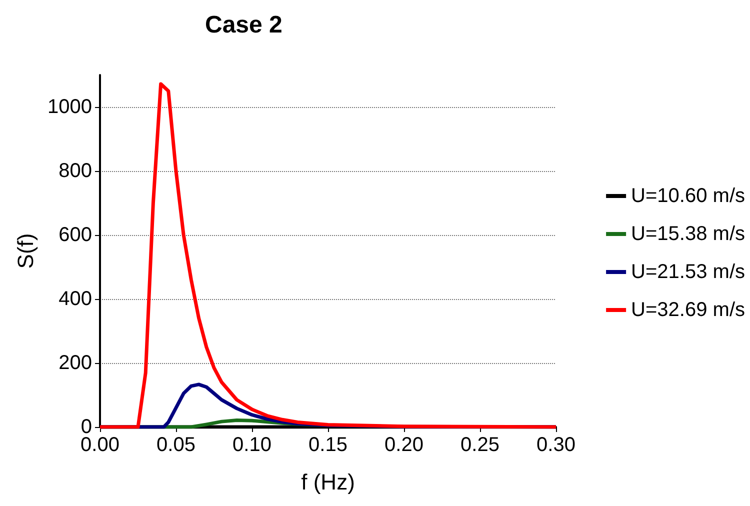 The height and width of the screenshot is (506, 750). What do you see at coordinates (688, 234) in the screenshot?
I see `legend-label: U=15.38 m/s` at bounding box center [688, 234].